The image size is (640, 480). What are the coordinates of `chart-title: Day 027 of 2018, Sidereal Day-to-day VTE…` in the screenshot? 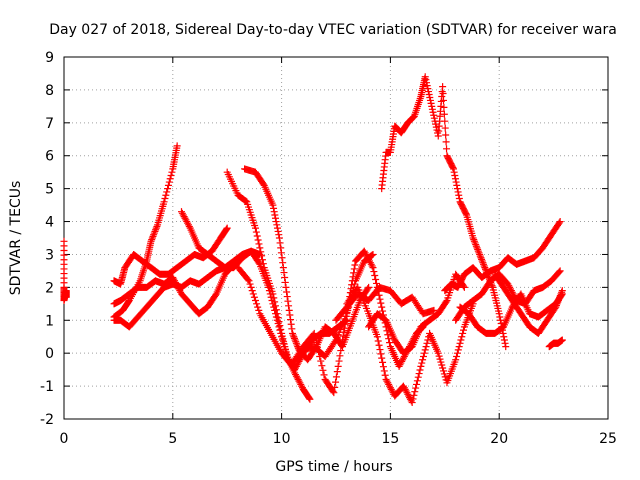 It's located at (333, 30).